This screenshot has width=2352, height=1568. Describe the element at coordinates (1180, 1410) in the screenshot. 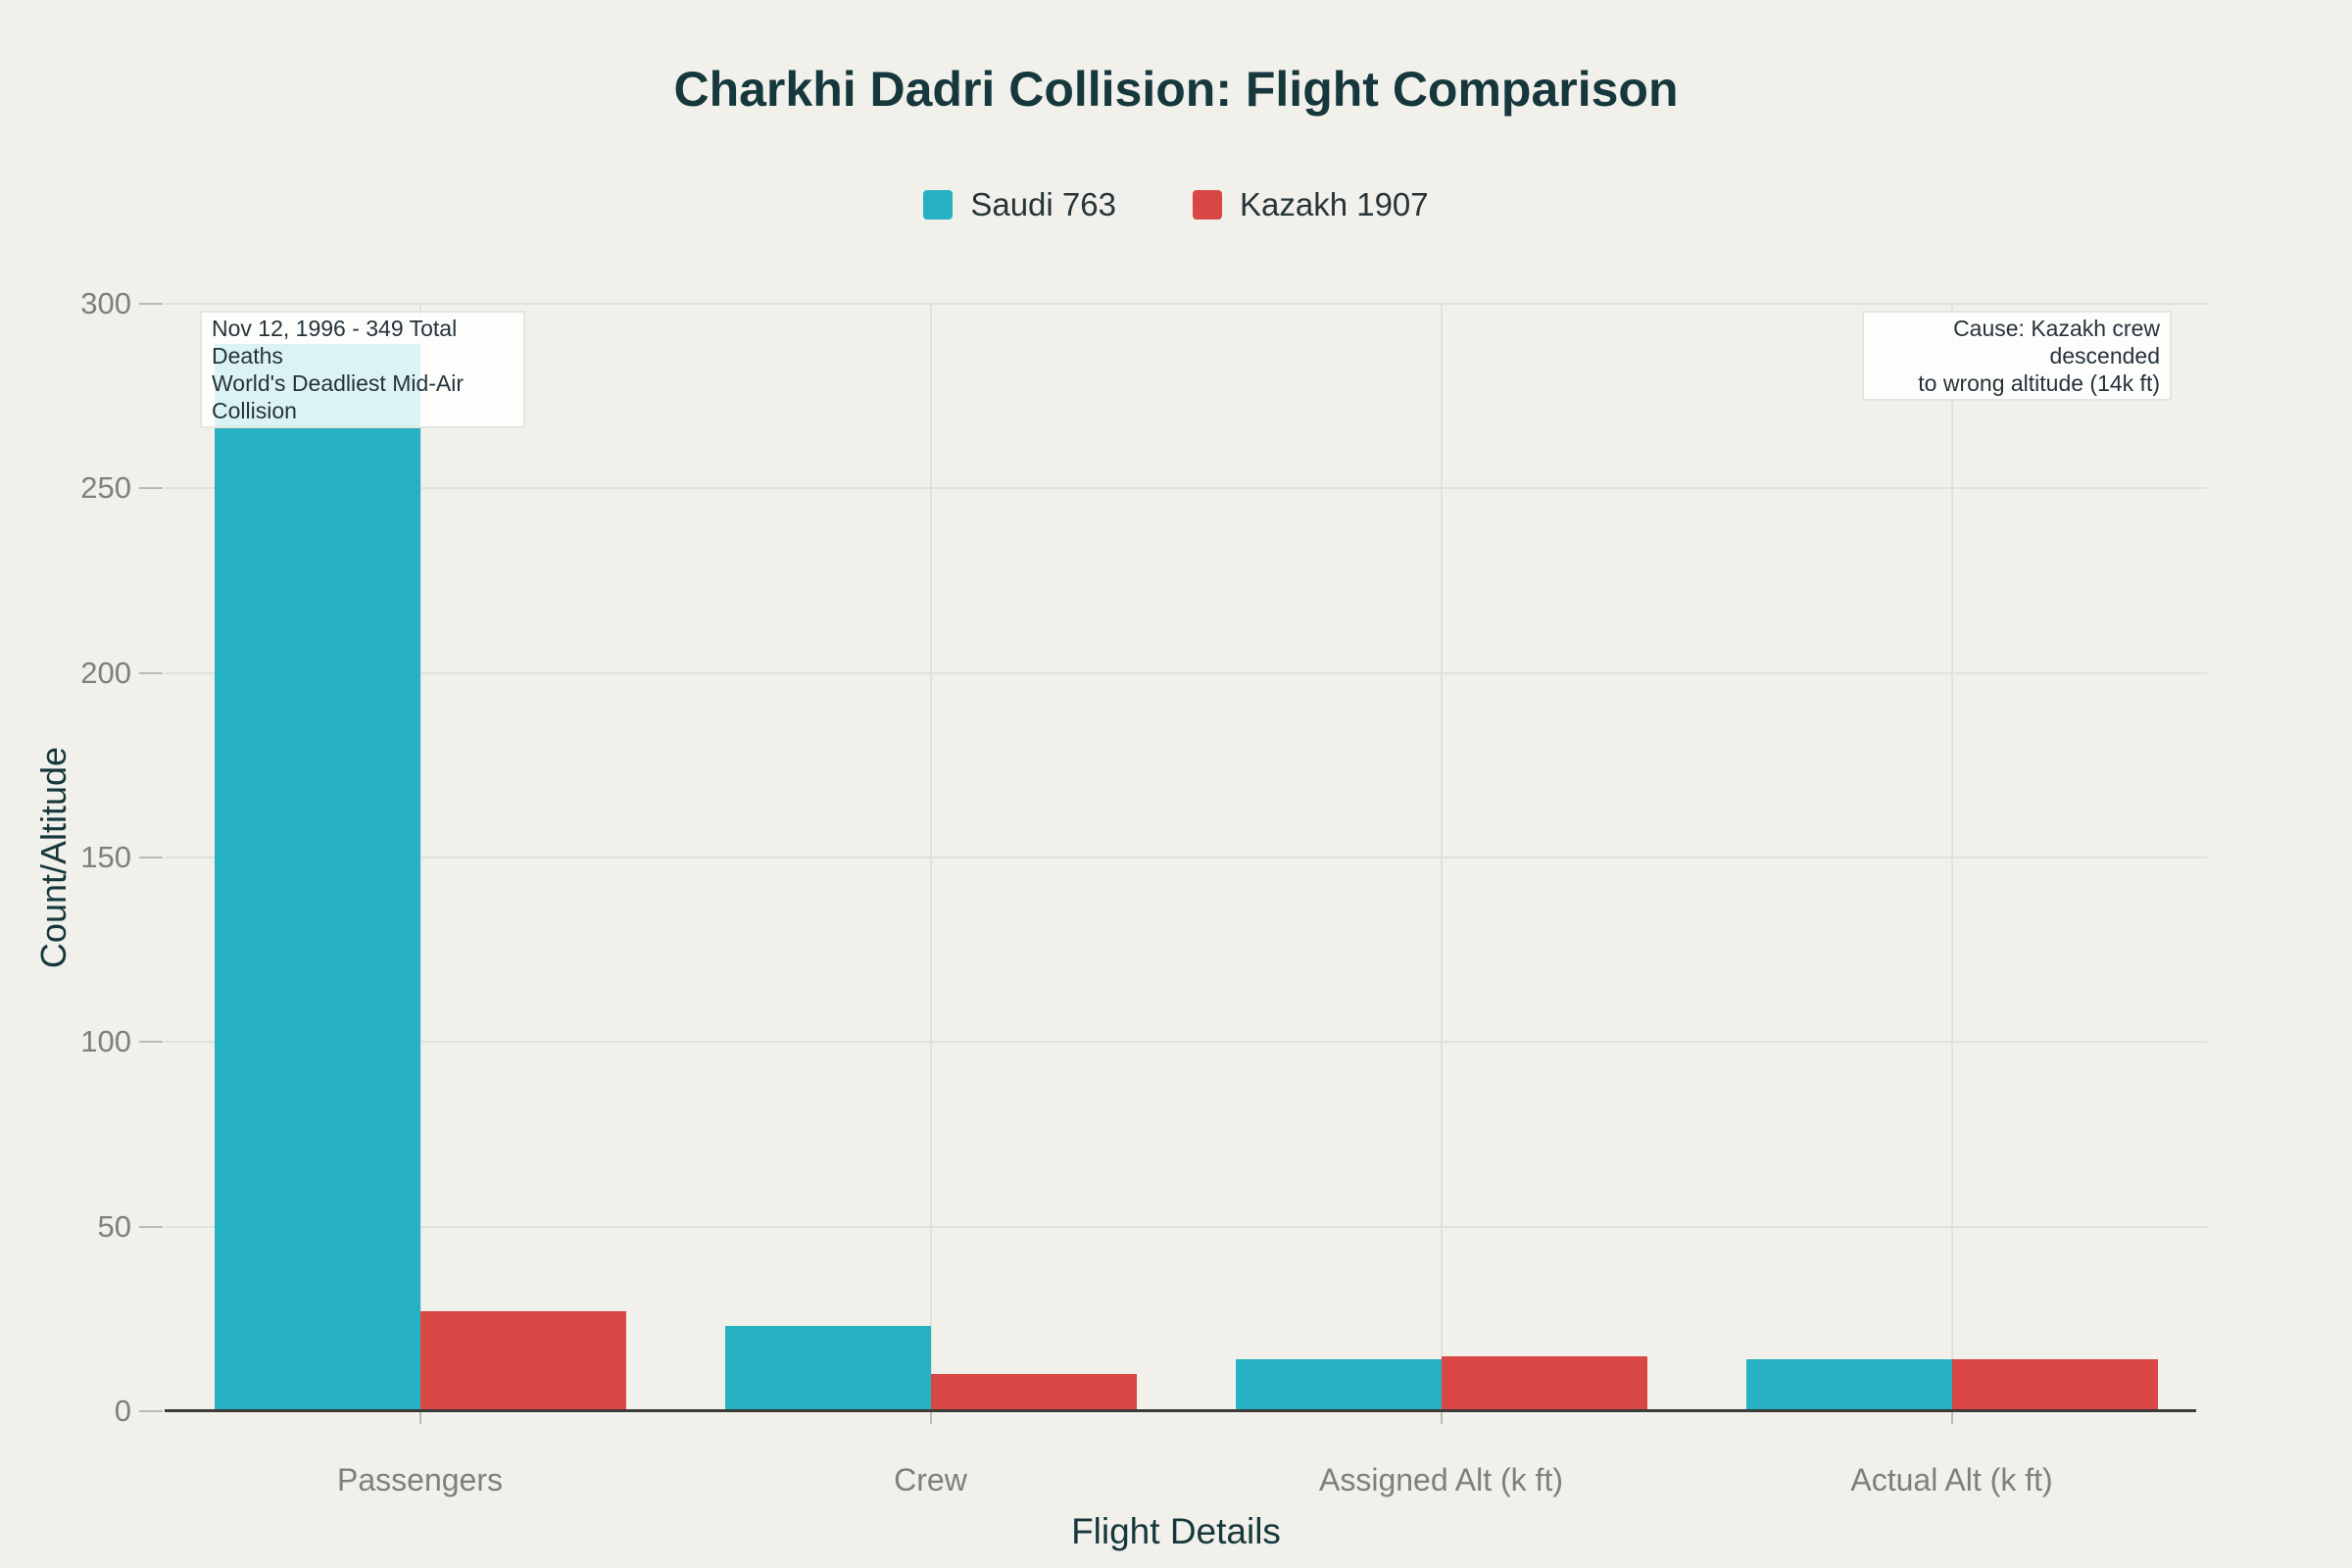

I see `x-axis-line` at that location.